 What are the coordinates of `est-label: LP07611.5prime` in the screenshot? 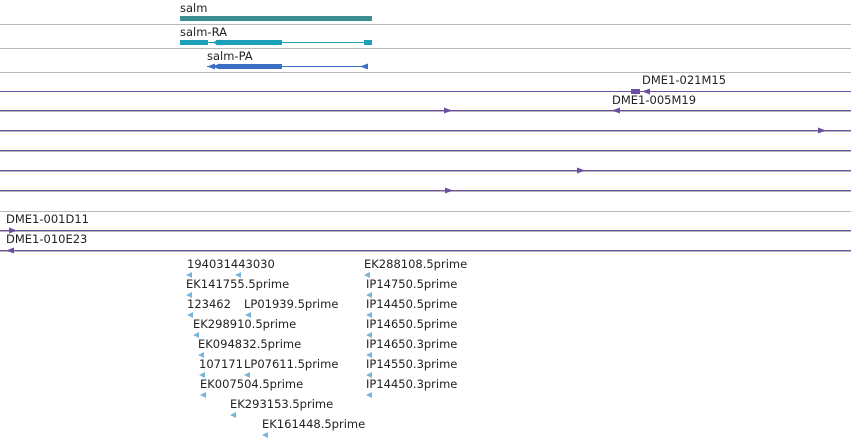 It's located at (291, 364).